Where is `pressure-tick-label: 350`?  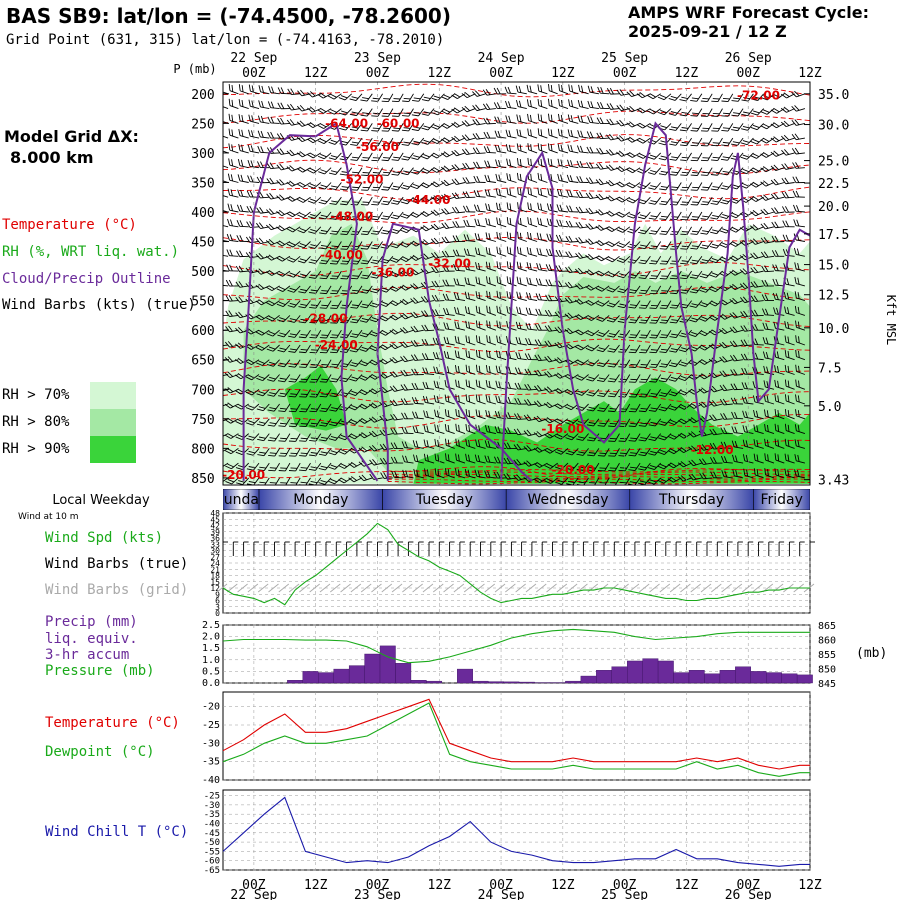 pressure-tick-label: 350 is located at coordinates (202, 183).